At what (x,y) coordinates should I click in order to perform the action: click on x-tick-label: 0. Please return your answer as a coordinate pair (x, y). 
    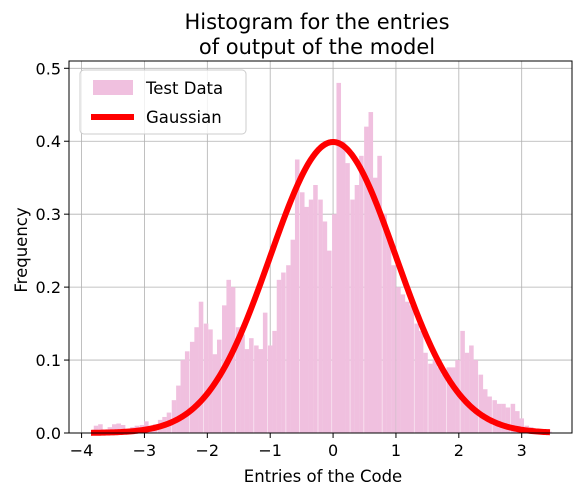
    Looking at the image, I should click on (333, 450).